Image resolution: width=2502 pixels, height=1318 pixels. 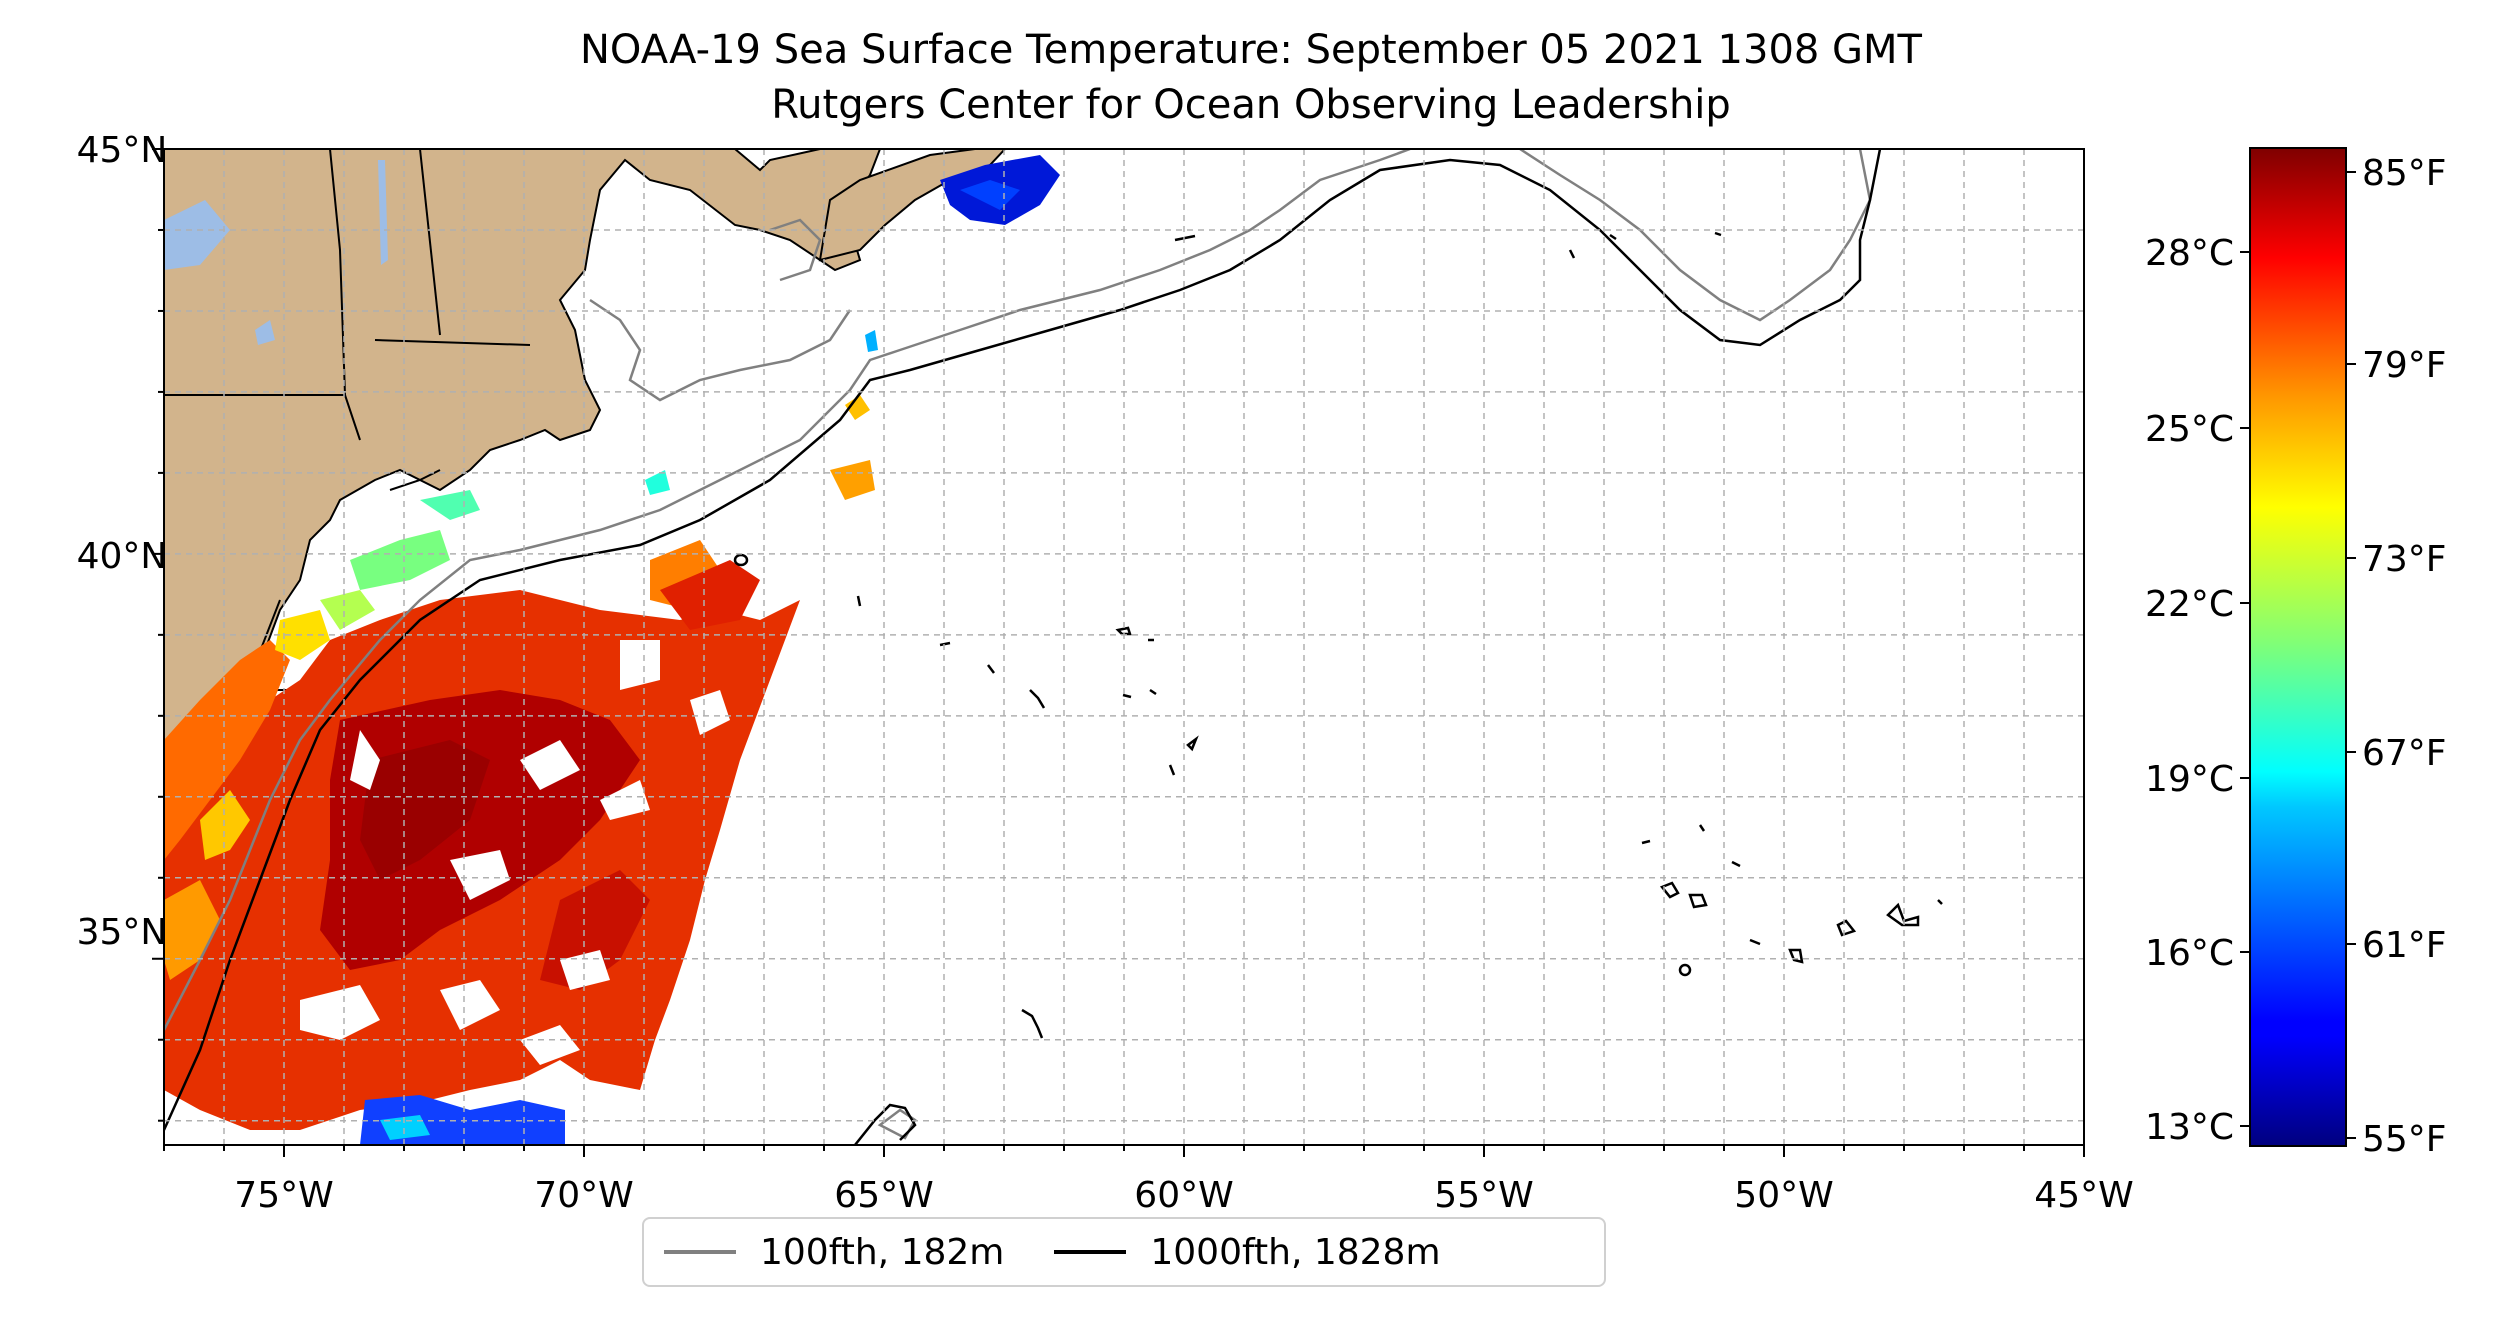 I want to click on colorbar-celsius-label: 28°C, so click(x=2189, y=253).